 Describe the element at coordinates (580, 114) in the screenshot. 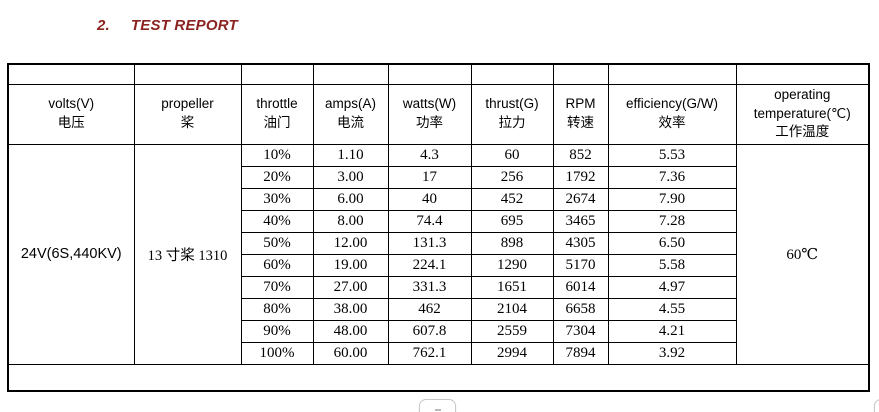

I see `header-rpm: RPM 转速` at that location.